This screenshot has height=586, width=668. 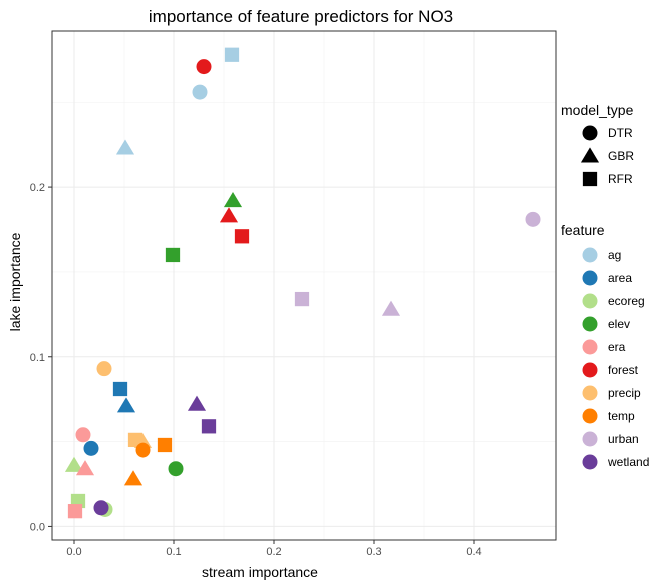 I want to click on x-axis-title: stream importance, so click(x=260, y=572).